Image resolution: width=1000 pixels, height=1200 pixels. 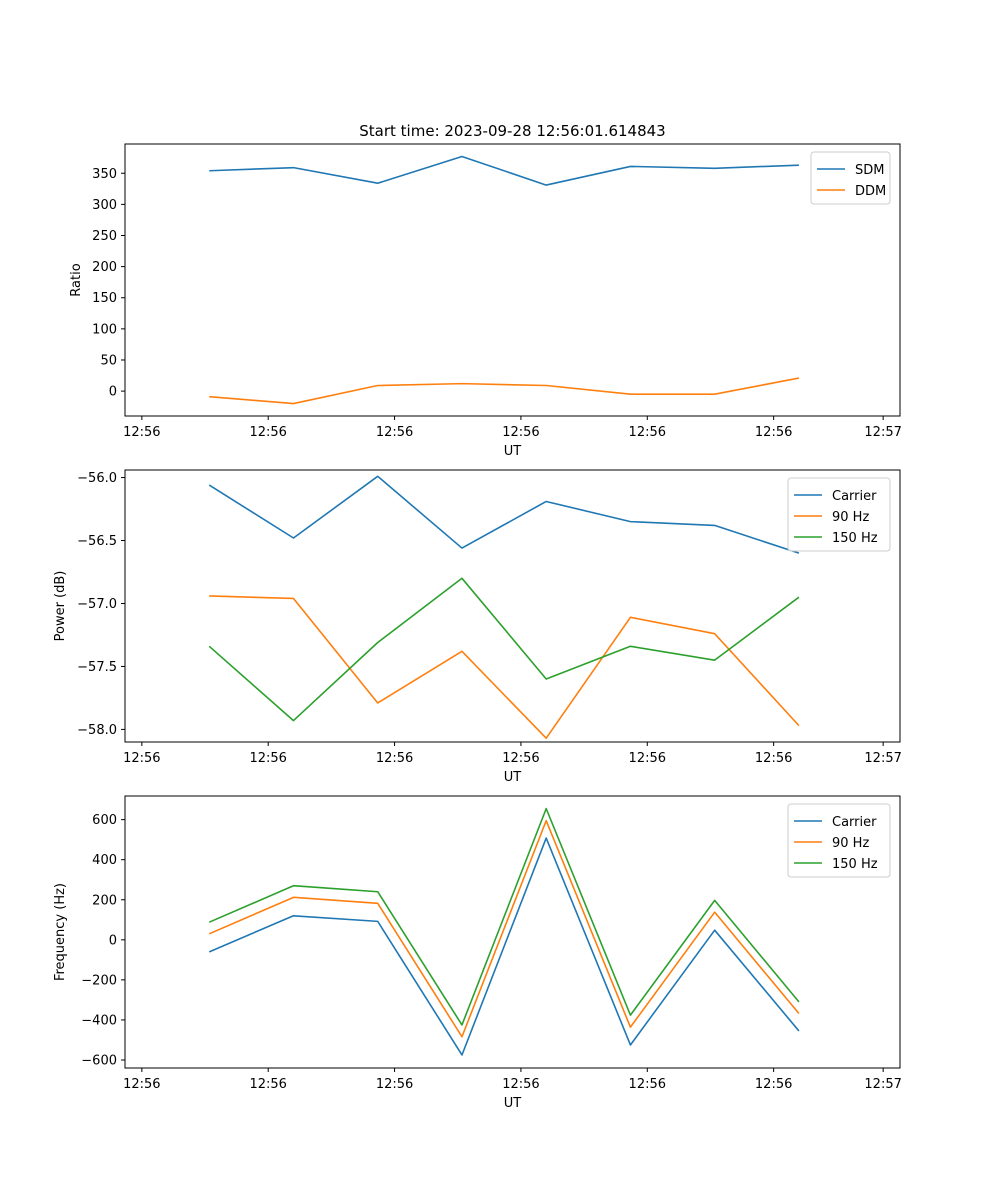 I want to click on subplot-1-xtick-label-5: 12:56, so click(x=647, y=432).